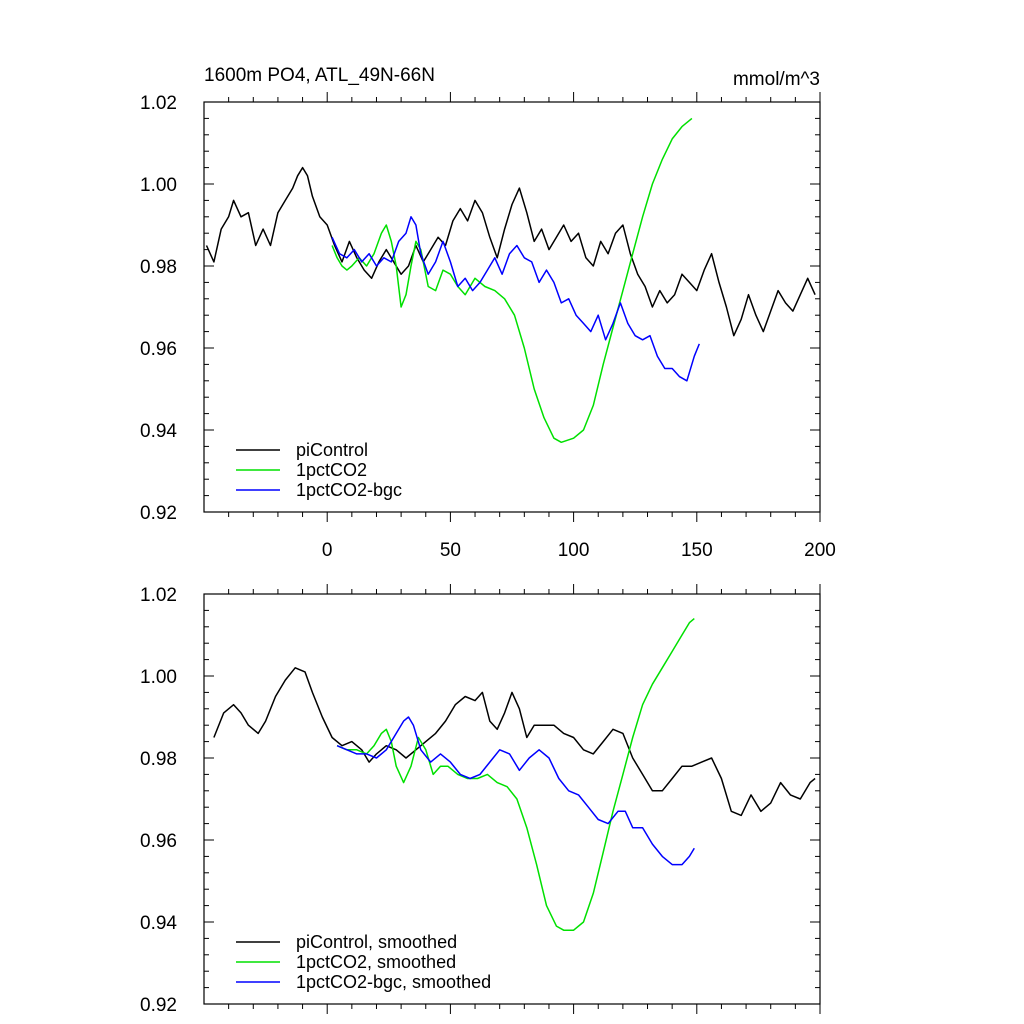 The width and height of the screenshot is (1024, 1024). What do you see at coordinates (332, 450) in the screenshot?
I see `legend-label: piControl` at bounding box center [332, 450].